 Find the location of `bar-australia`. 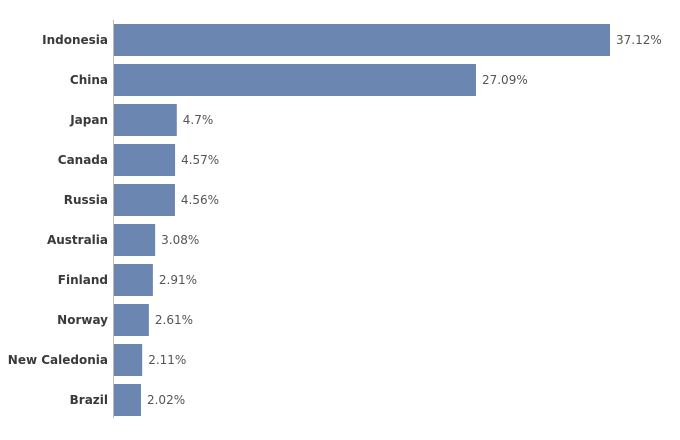

bar-australia is located at coordinates (135, 240).